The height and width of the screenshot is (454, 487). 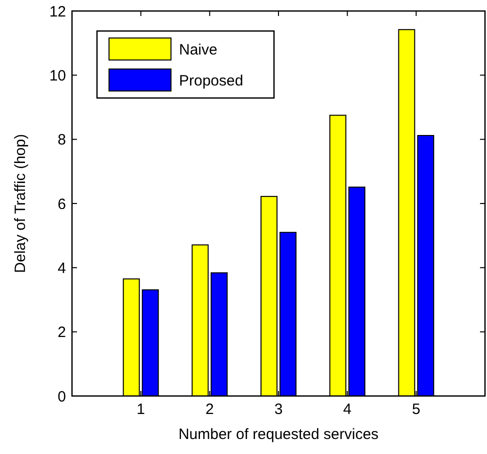 What do you see at coordinates (278, 434) in the screenshot?
I see `x-axis-title: Number of requested services` at bounding box center [278, 434].